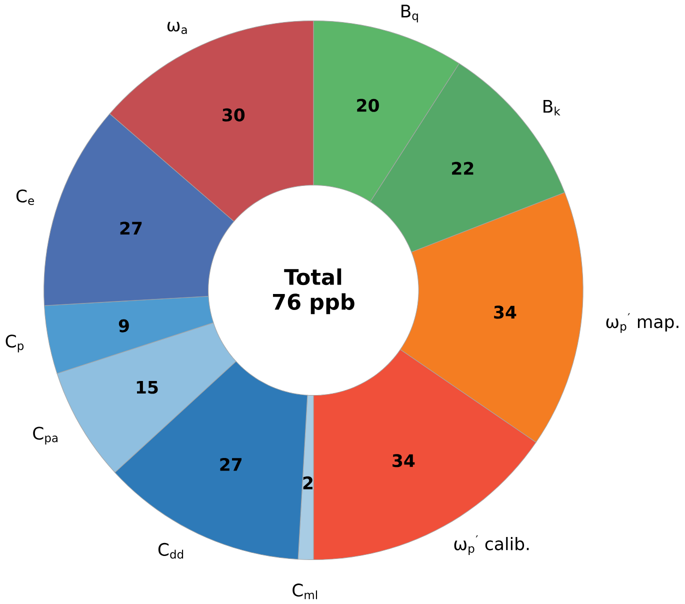 This screenshot has width=685, height=604. What do you see at coordinates (410, 13) in the screenshot?
I see `slice-label: B$_{q}$` at bounding box center [410, 13].